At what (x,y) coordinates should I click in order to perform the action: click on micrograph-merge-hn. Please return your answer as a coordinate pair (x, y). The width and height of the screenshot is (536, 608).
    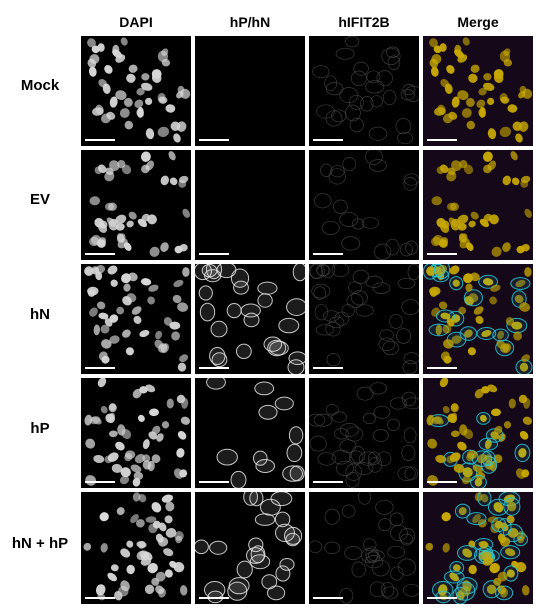
    Looking at the image, I should click on (478, 319).